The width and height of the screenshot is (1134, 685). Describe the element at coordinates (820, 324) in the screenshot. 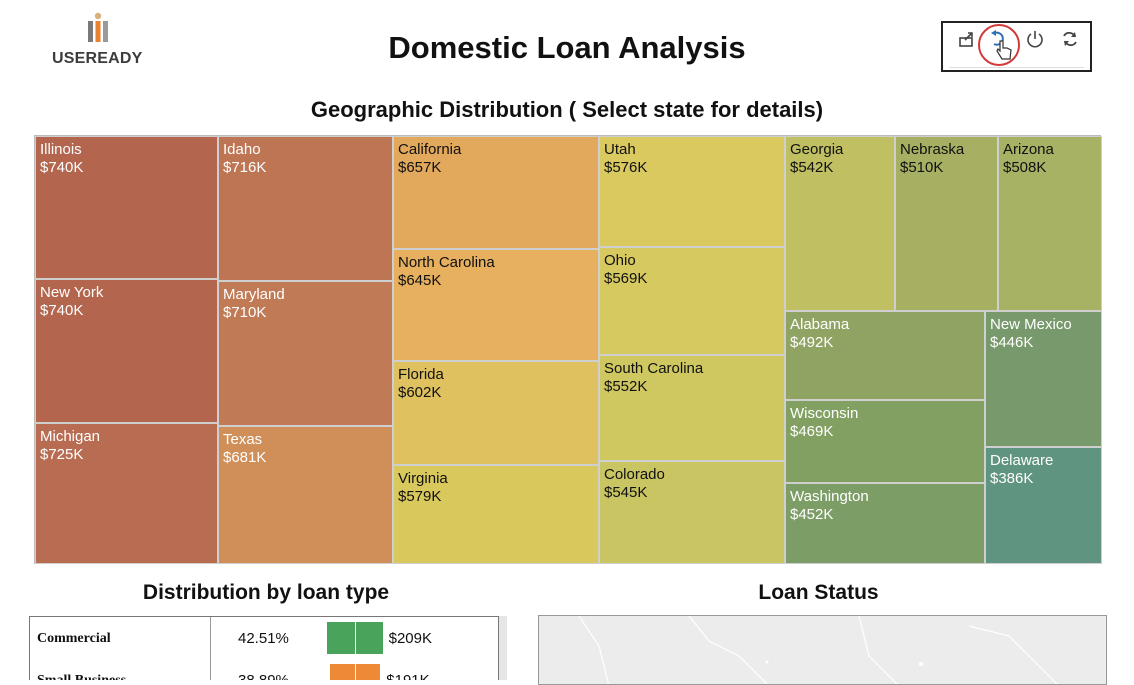

I see `tile-state-label: Alabama` at that location.